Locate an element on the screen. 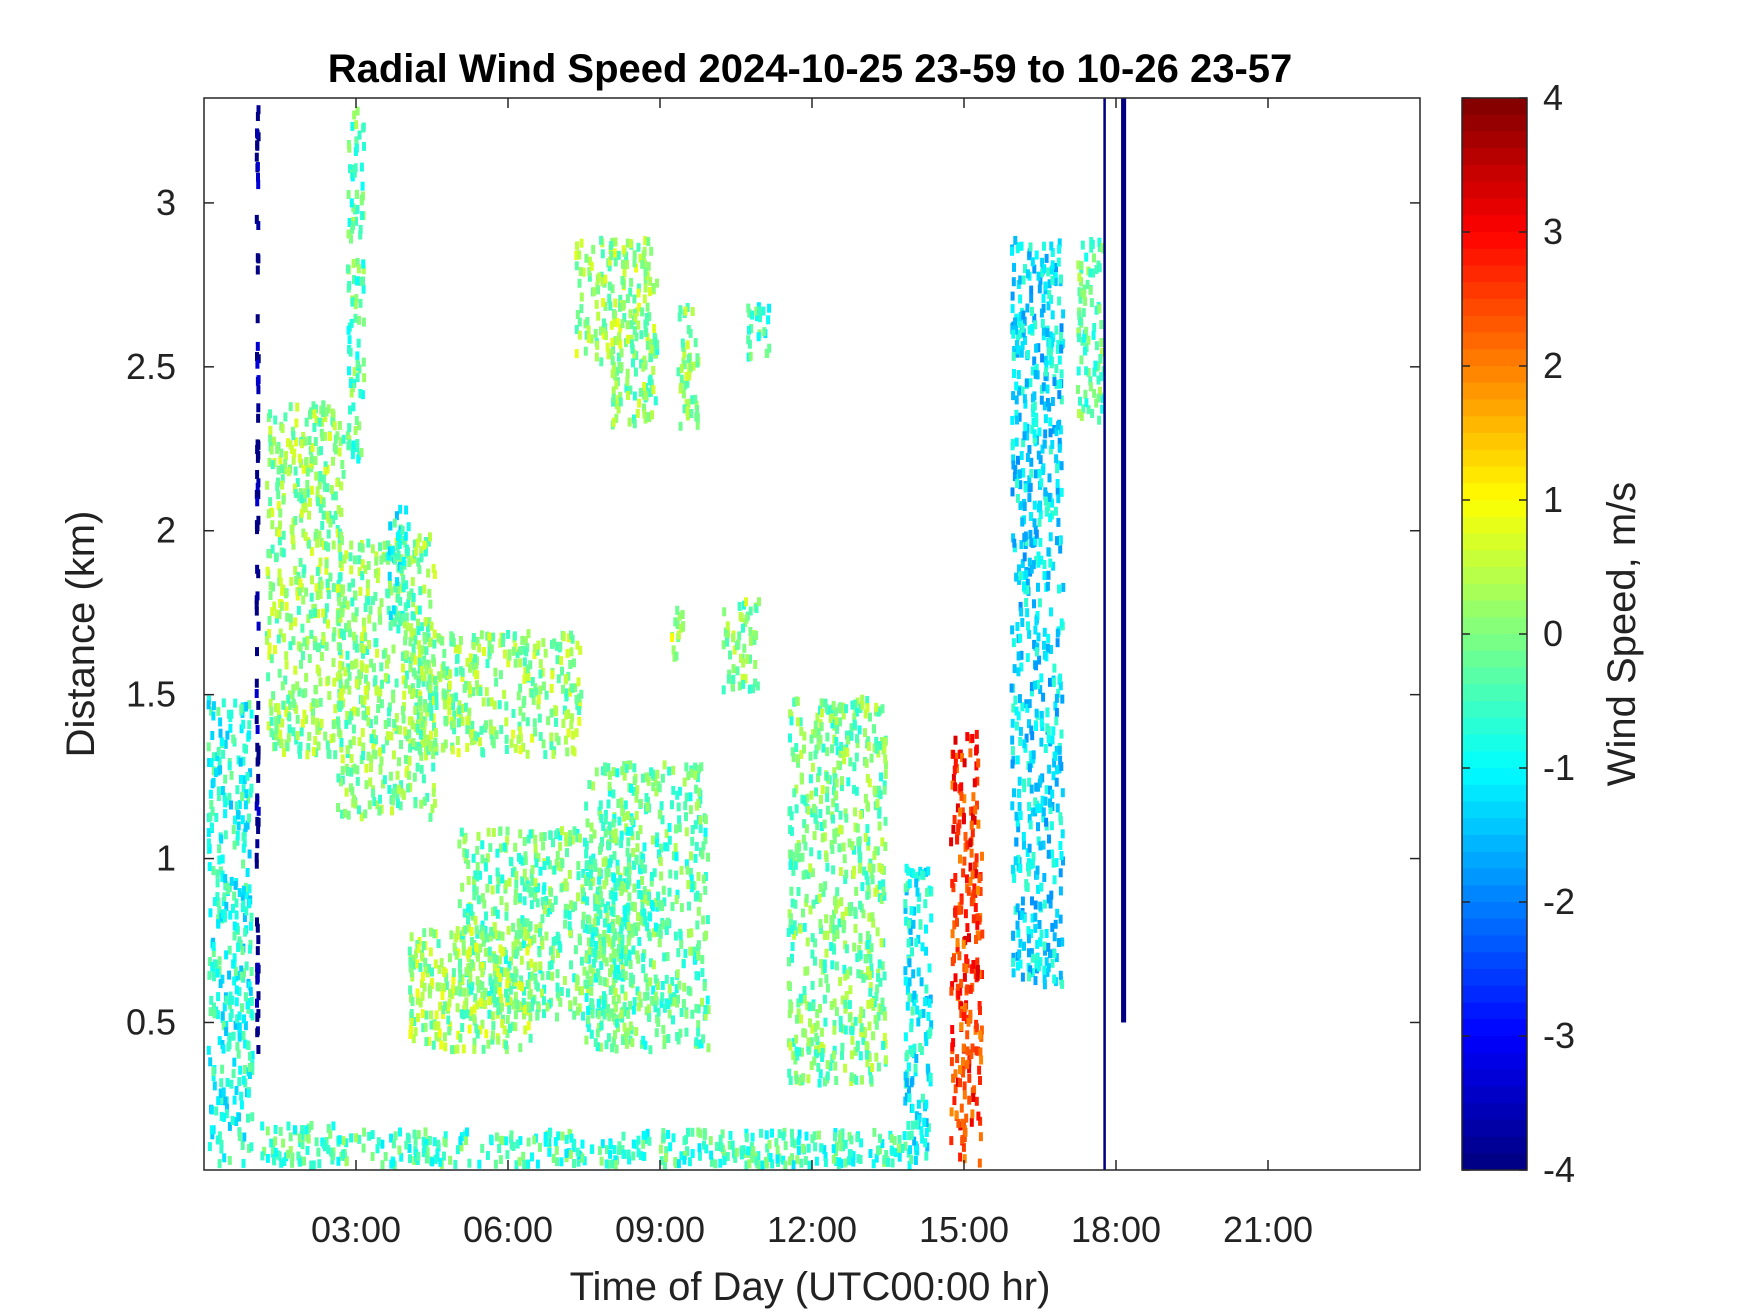 The width and height of the screenshot is (1750, 1313). y-tick-label: 1.5 is located at coordinates (151, 694).